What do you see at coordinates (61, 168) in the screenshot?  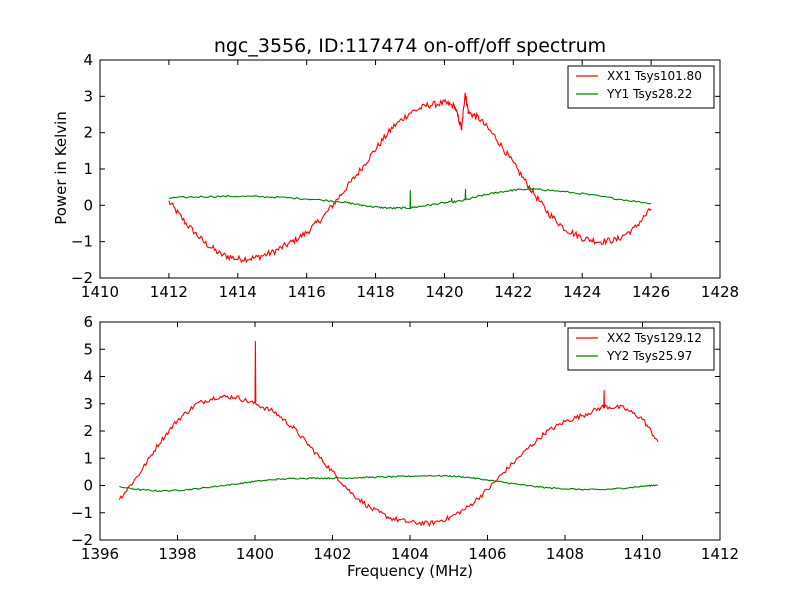 I see `y-axis-label: Power in Kelvin` at bounding box center [61, 168].